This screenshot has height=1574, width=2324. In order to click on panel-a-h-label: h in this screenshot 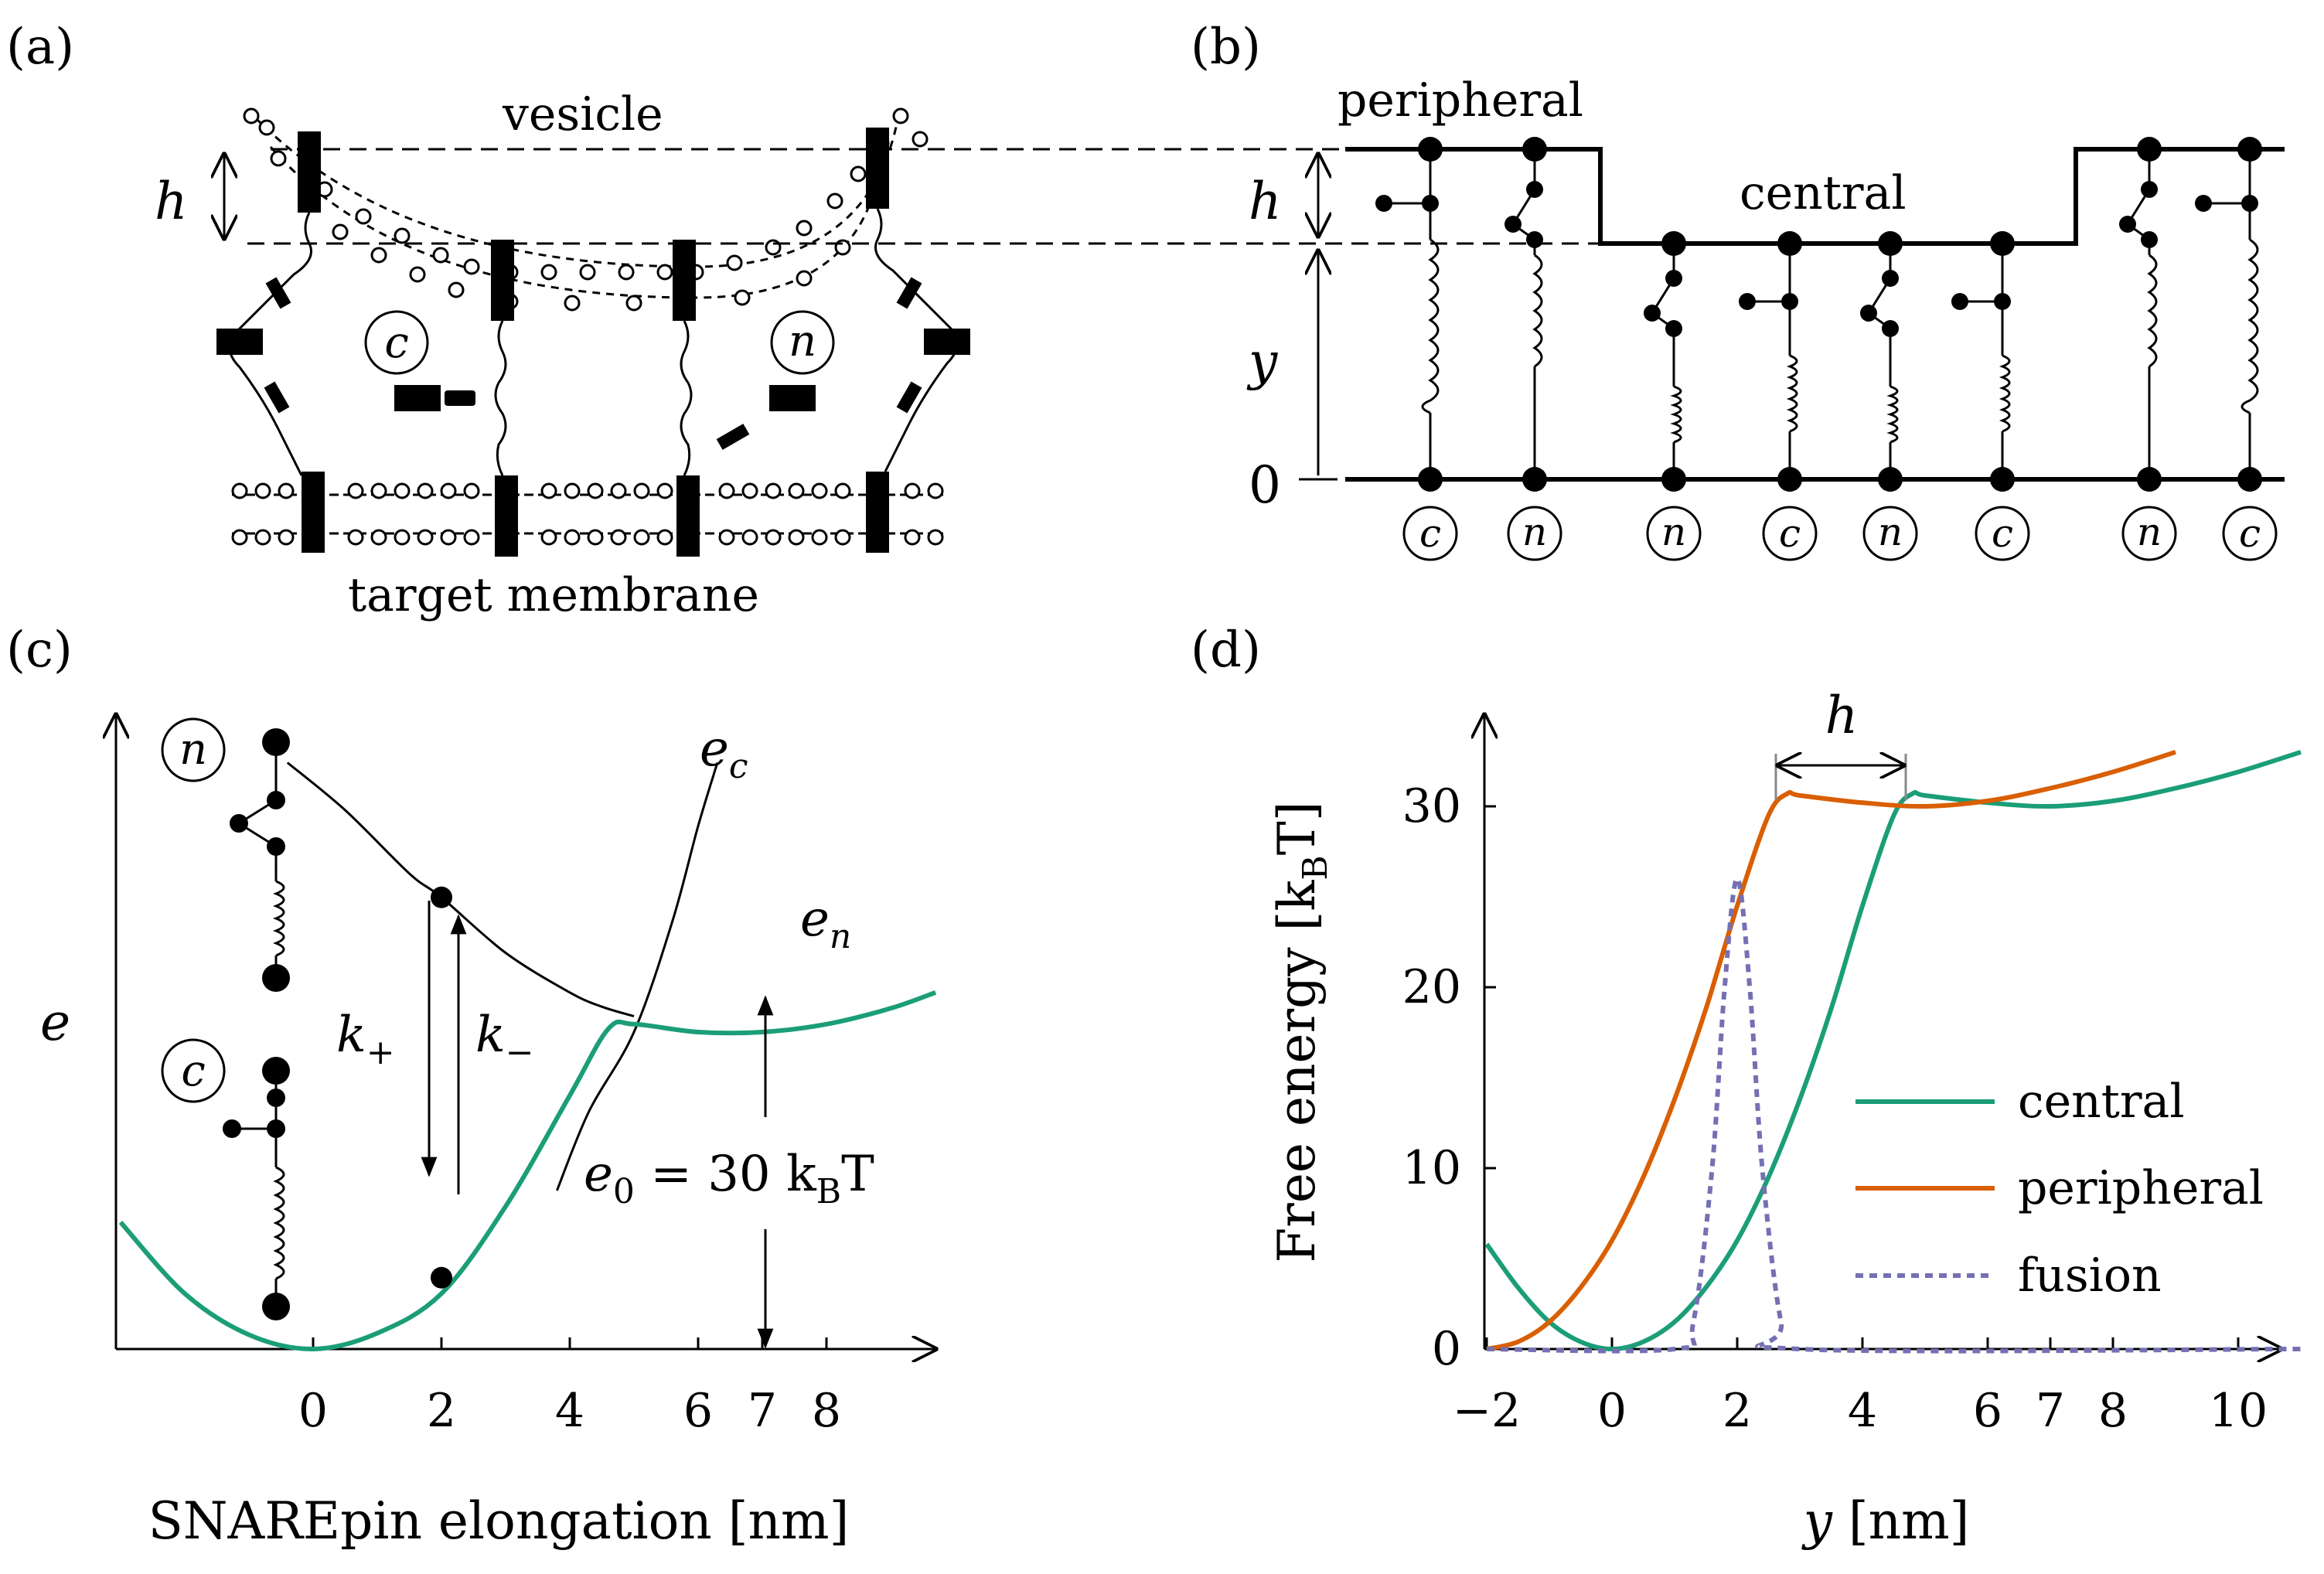, I will do `click(171, 202)`.